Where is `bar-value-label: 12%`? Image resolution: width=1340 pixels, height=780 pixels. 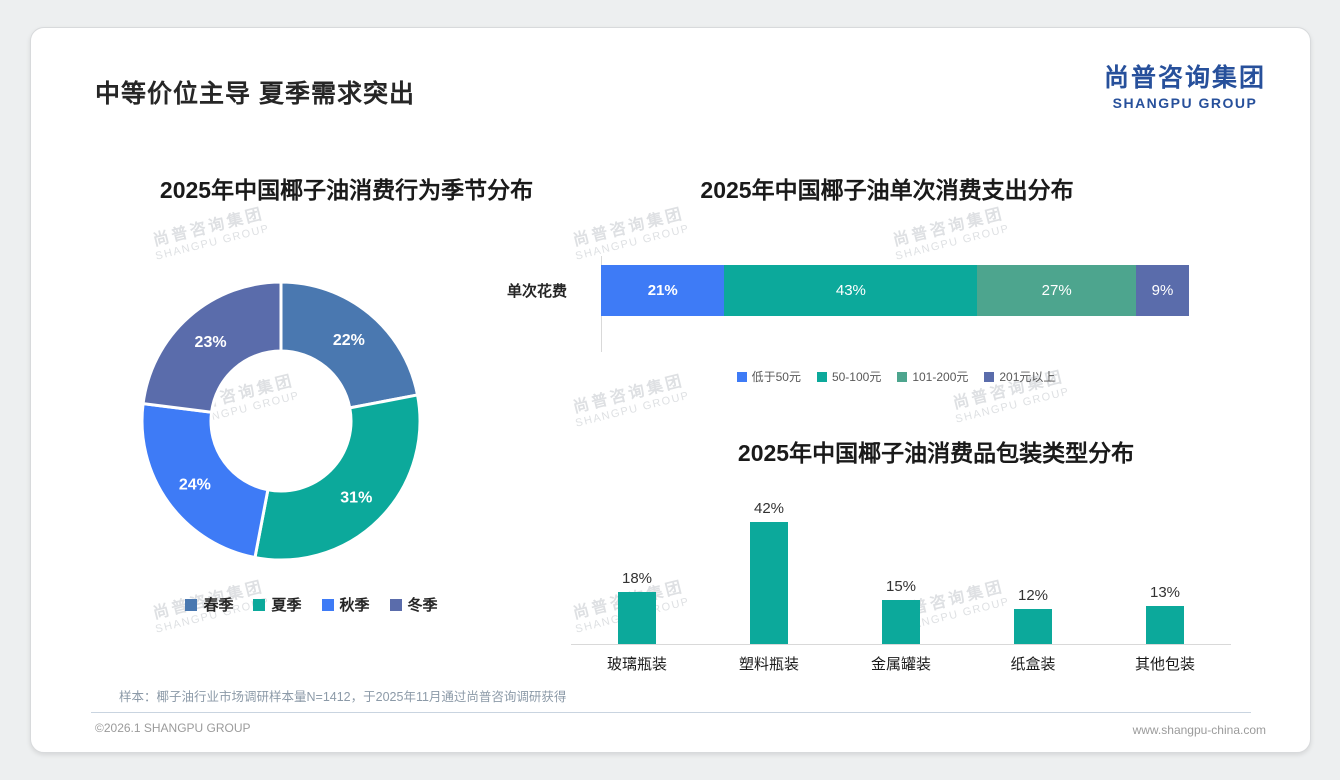 bar-value-label: 12% is located at coordinates (1033, 595).